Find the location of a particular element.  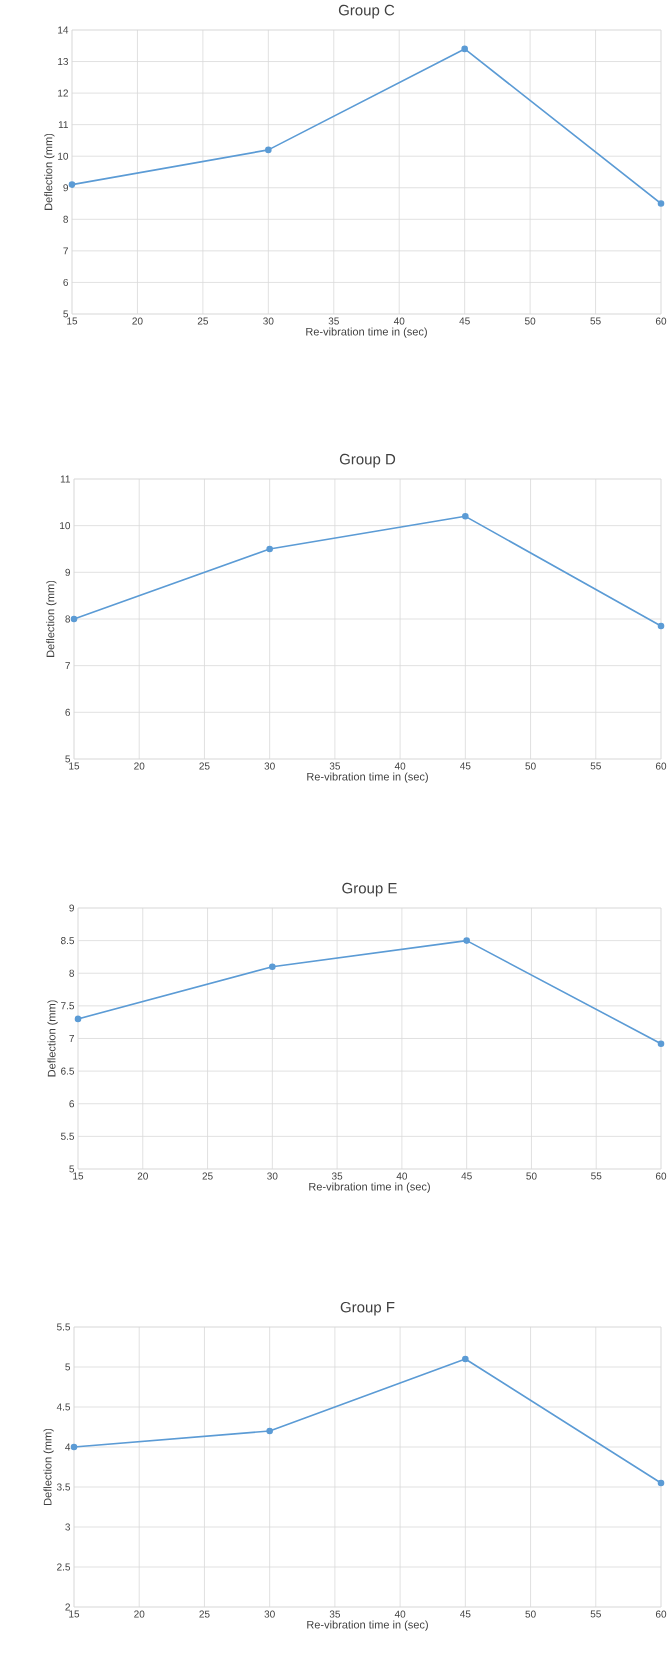

y-tick-label: 3.5 is located at coordinates (63, 1487).